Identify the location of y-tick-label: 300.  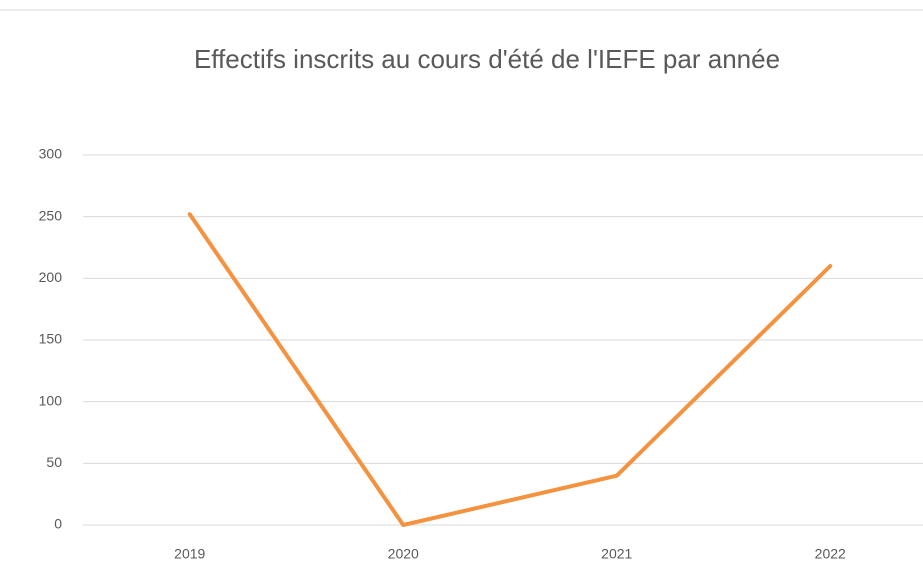
(51, 154).